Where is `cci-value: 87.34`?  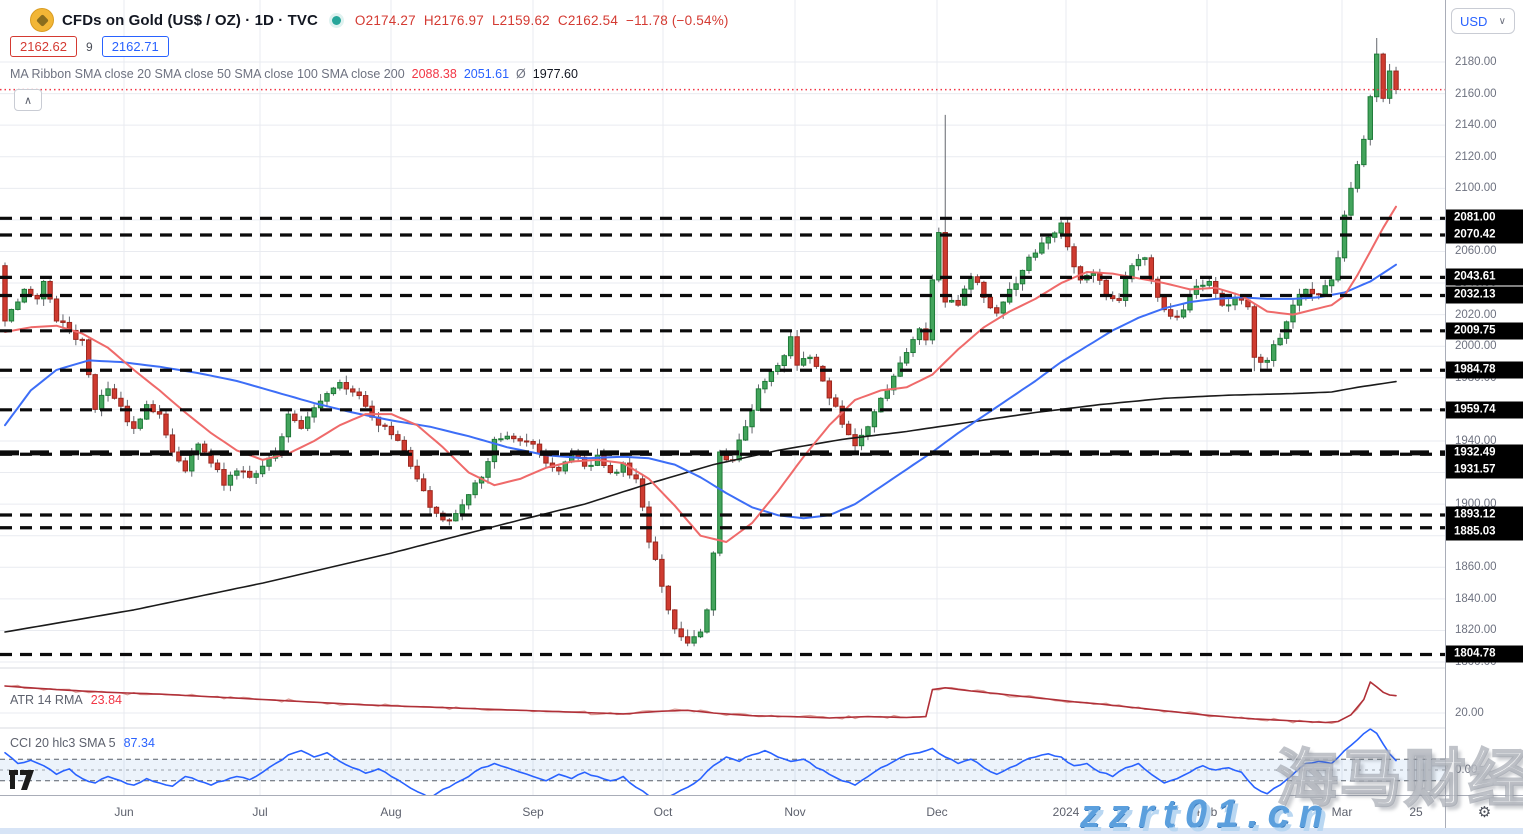 cci-value: 87.34 is located at coordinates (139, 743).